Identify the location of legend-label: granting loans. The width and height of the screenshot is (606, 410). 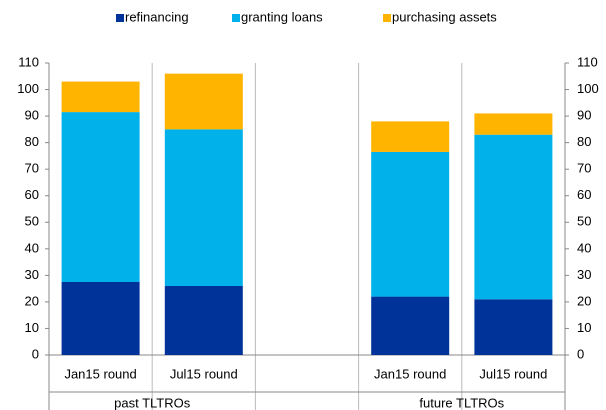
(282, 16).